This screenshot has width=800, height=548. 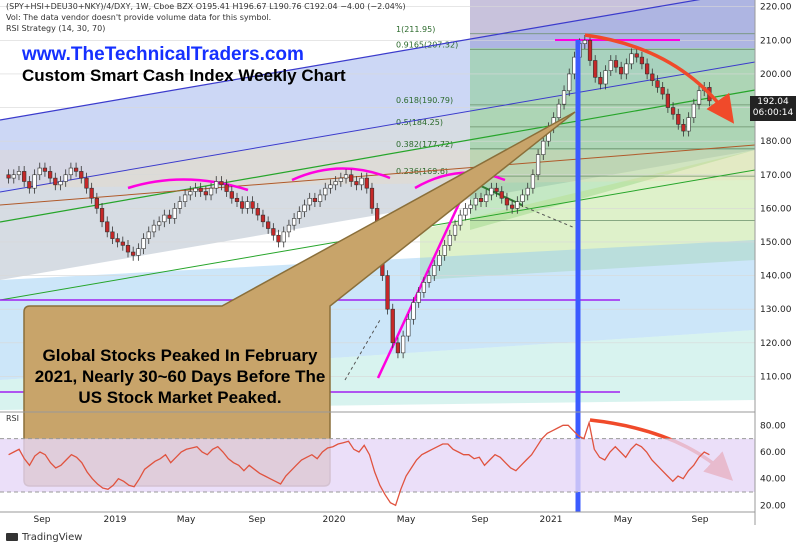 I want to click on pattern-arcs, so click(x=316, y=179).